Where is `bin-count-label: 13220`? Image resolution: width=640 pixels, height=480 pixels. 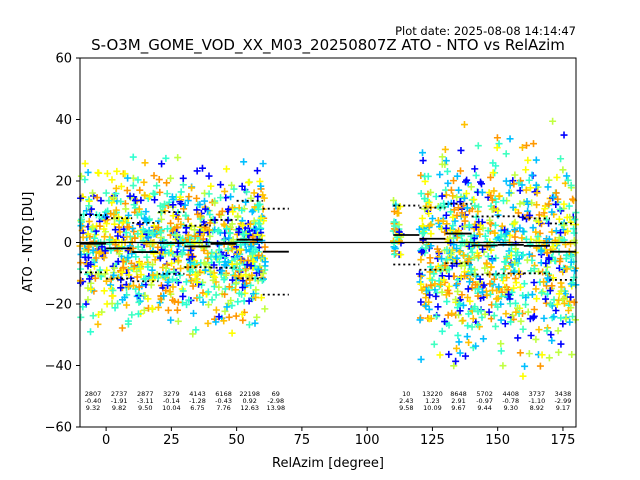
bin-count-label: 13220 is located at coordinates (432, 394).